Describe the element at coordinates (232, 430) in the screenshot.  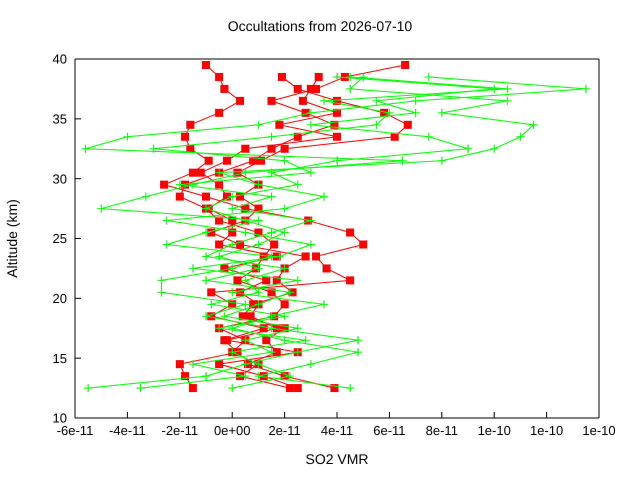
I see `x-tick-label: 0e+00` at that location.